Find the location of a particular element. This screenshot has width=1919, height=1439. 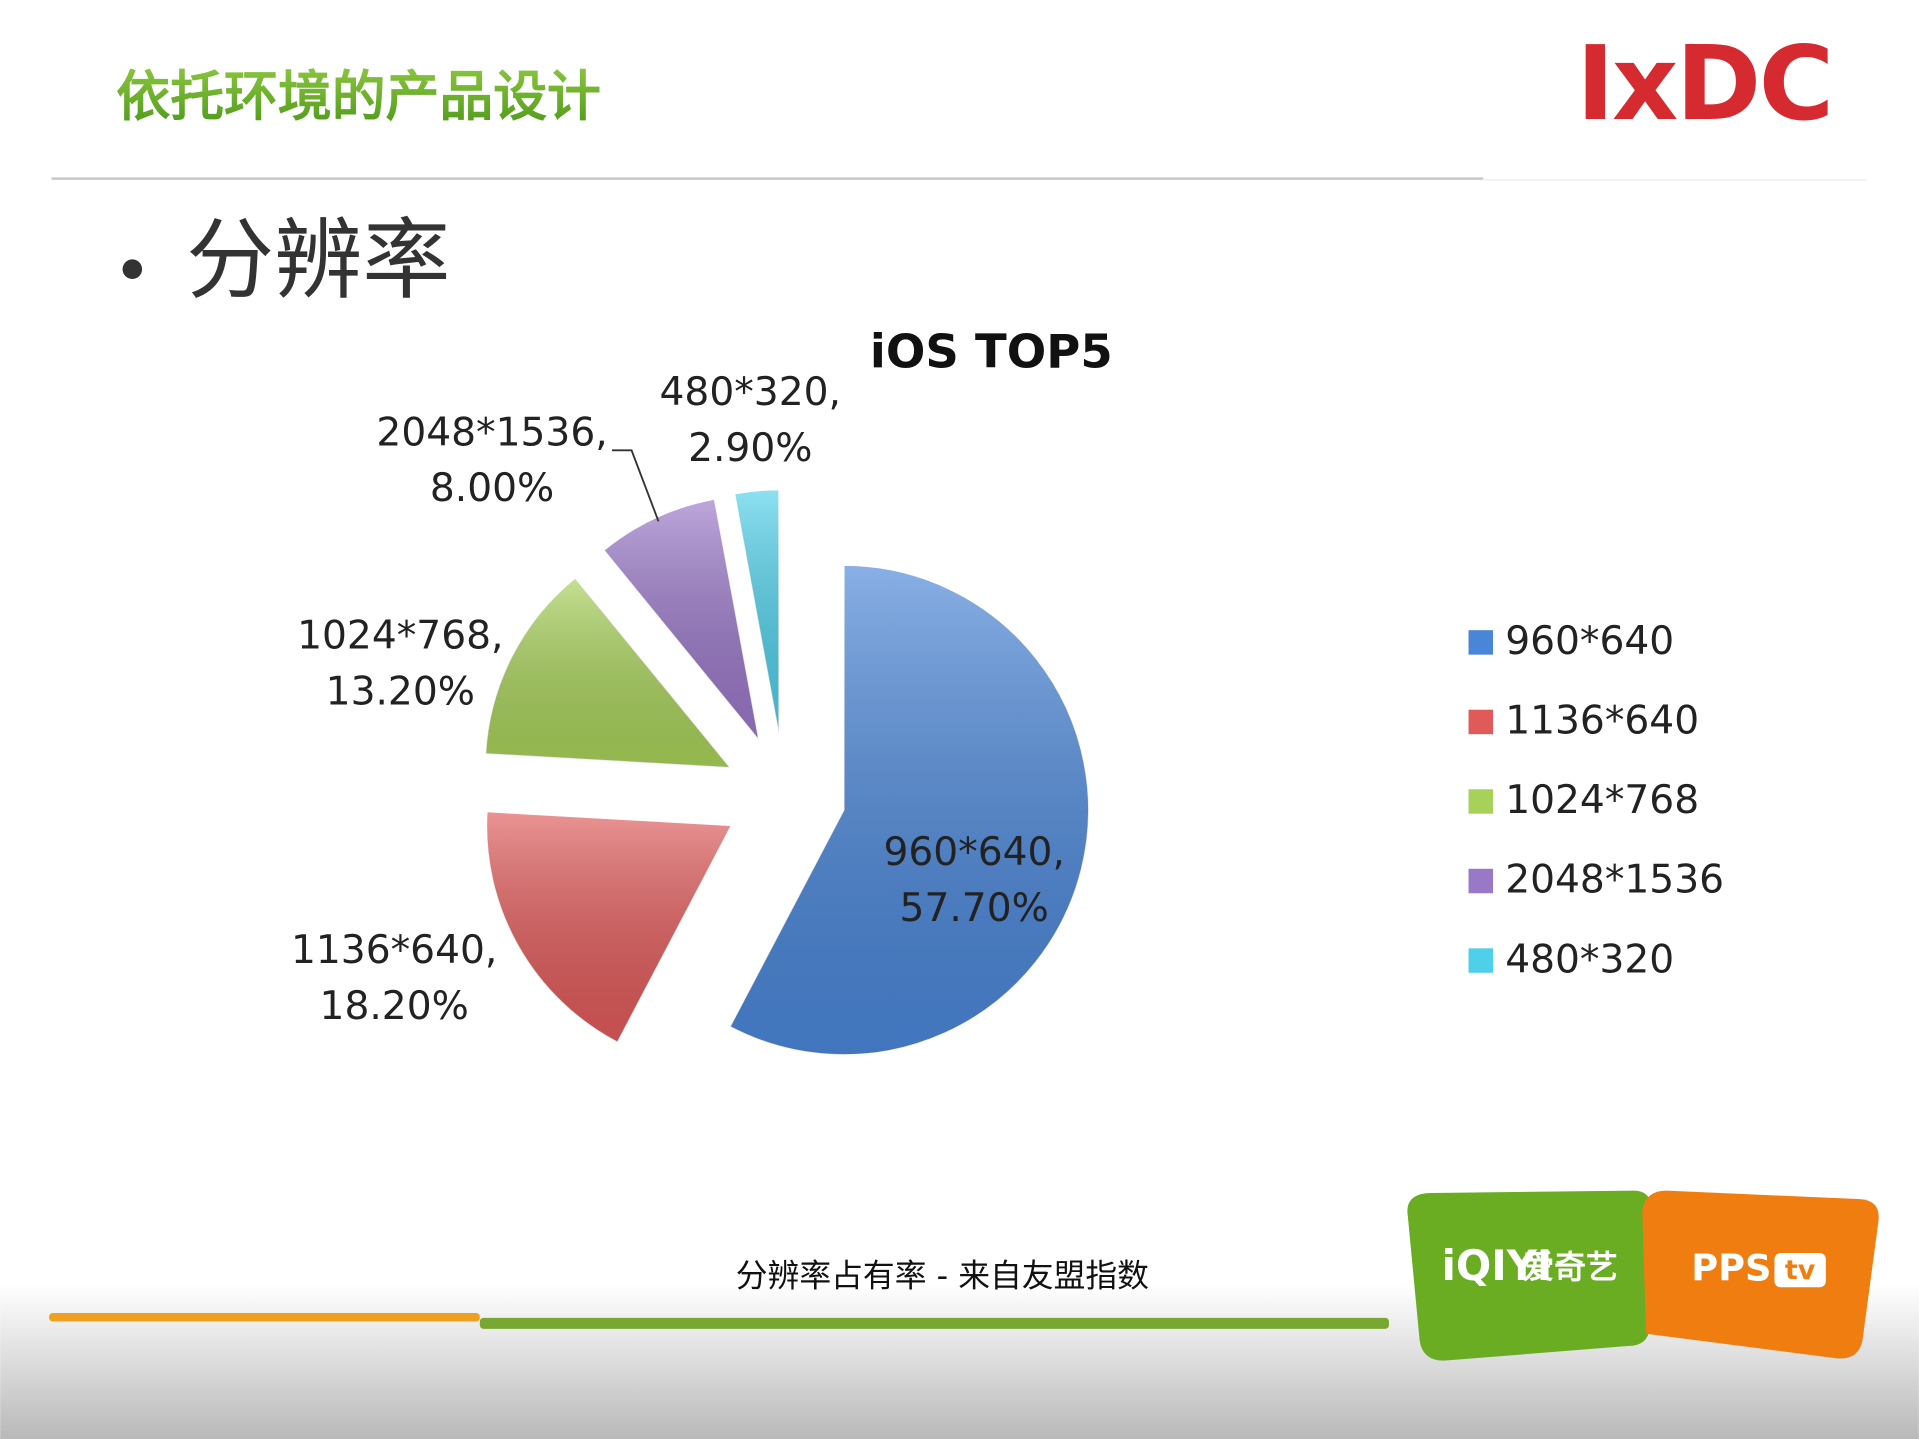

legend: 960*640 1136*640 1024*768 2048*1536 480*320 is located at coordinates (1596, 800).